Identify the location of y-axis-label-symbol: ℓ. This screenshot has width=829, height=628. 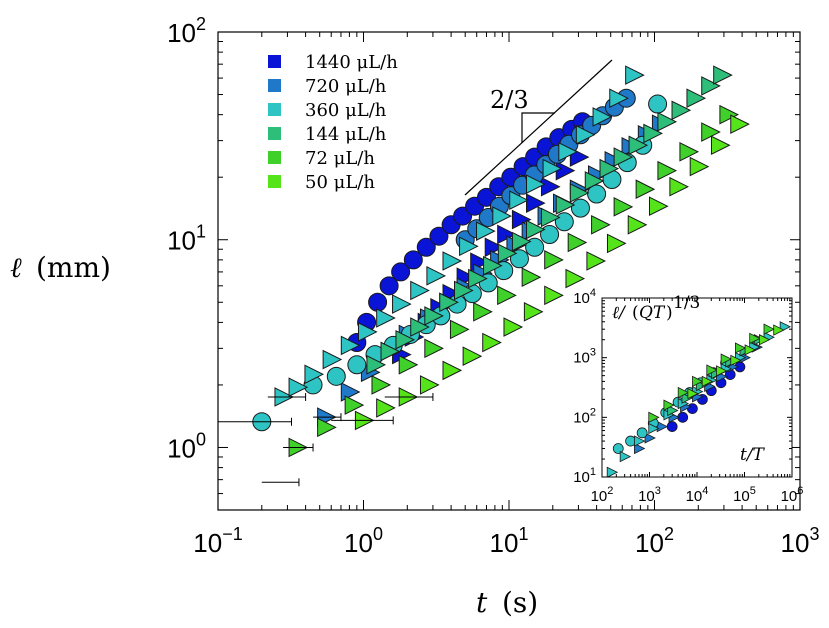
(16, 267).